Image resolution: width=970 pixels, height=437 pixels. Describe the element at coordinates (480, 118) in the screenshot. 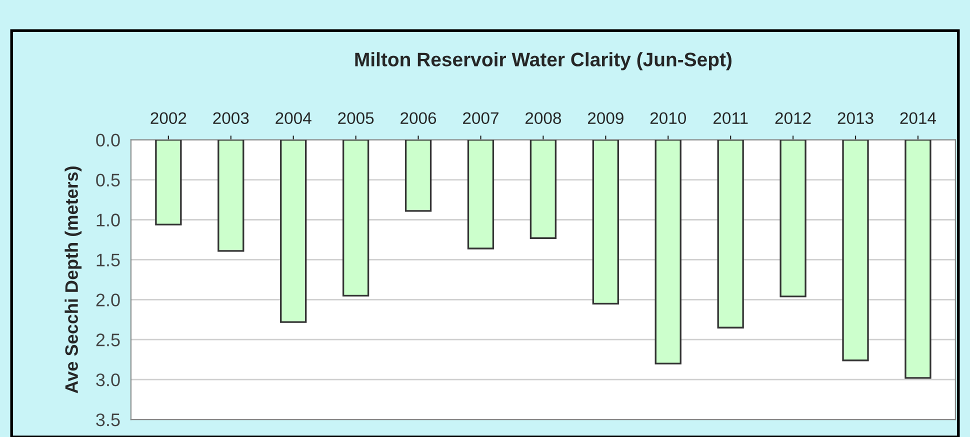

I see `x-tick-label: 2007` at that location.